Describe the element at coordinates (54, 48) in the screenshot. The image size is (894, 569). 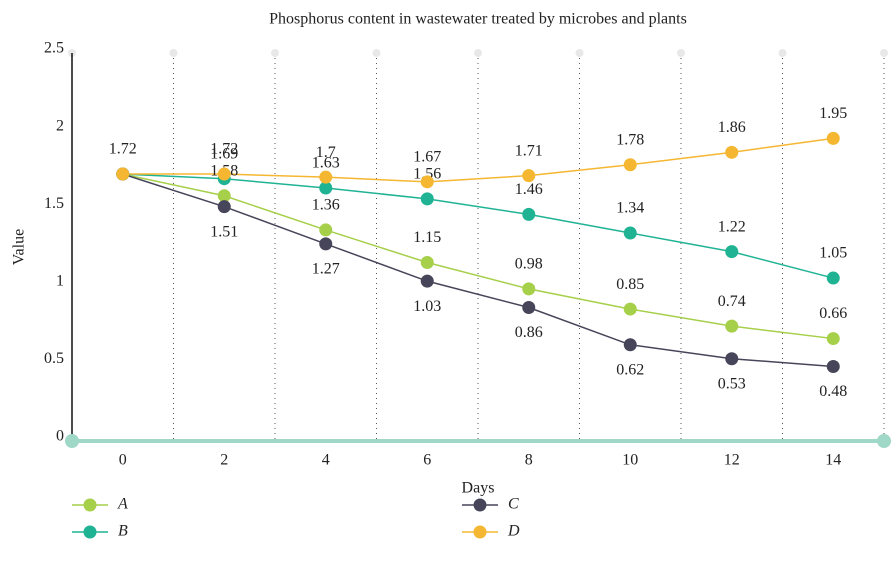
I see `y-tick-label: 2.5` at that location.